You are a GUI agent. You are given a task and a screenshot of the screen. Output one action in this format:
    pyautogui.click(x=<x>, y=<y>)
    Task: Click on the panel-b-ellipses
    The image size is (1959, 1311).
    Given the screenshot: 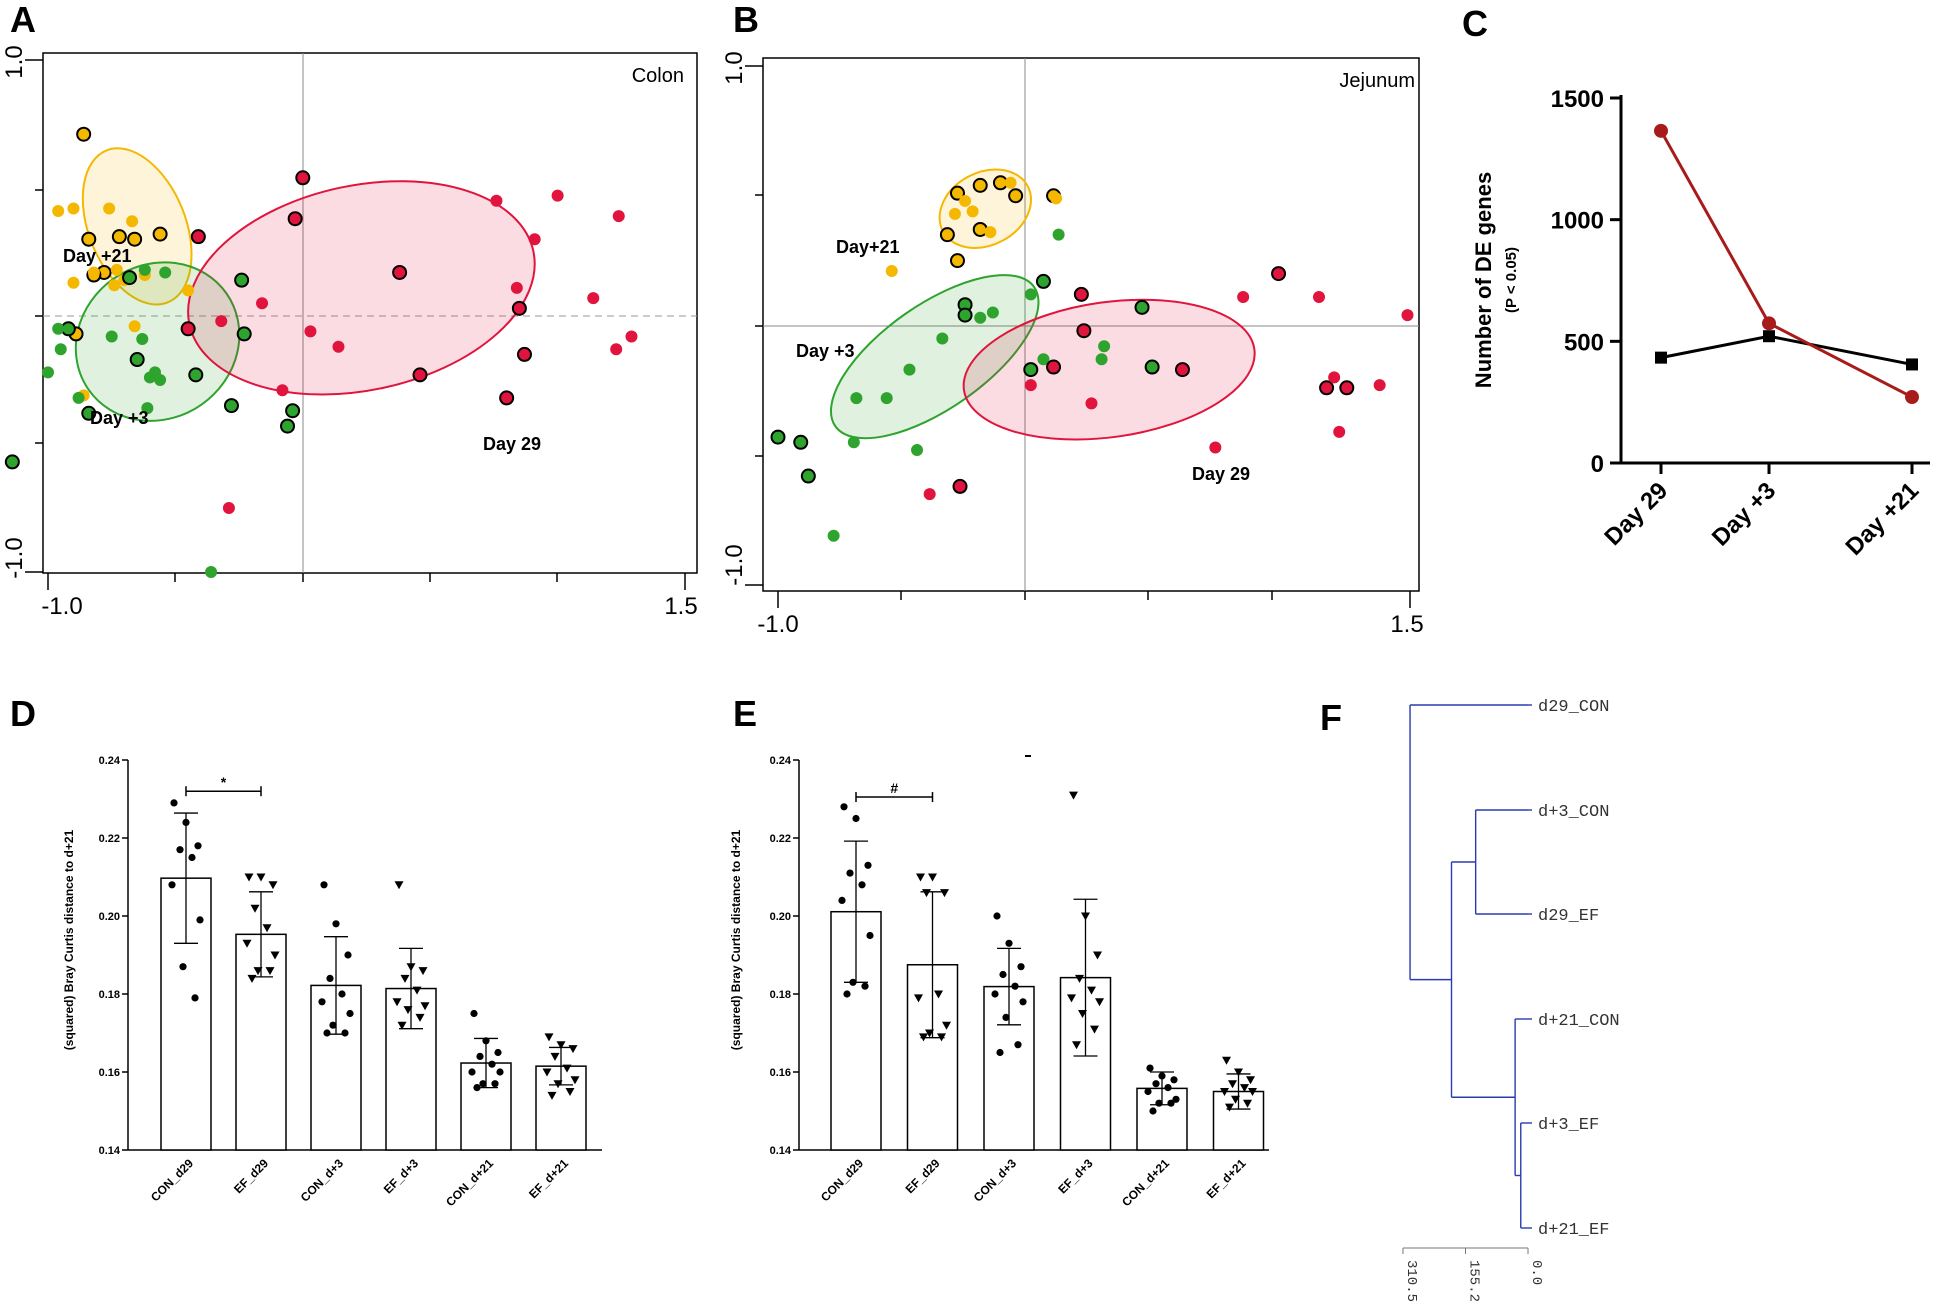 What is the action you would take?
    pyautogui.click(x=1042, y=304)
    